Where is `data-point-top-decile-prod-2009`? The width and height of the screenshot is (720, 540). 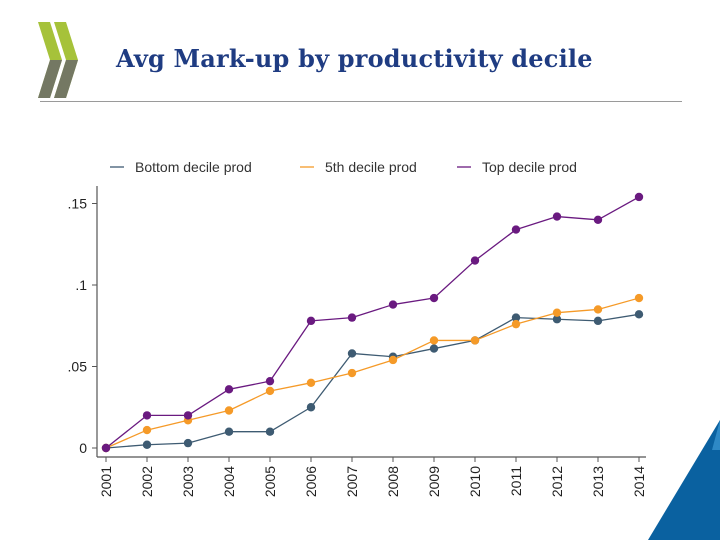 data-point-top-decile-prod-2009 is located at coordinates (434, 298).